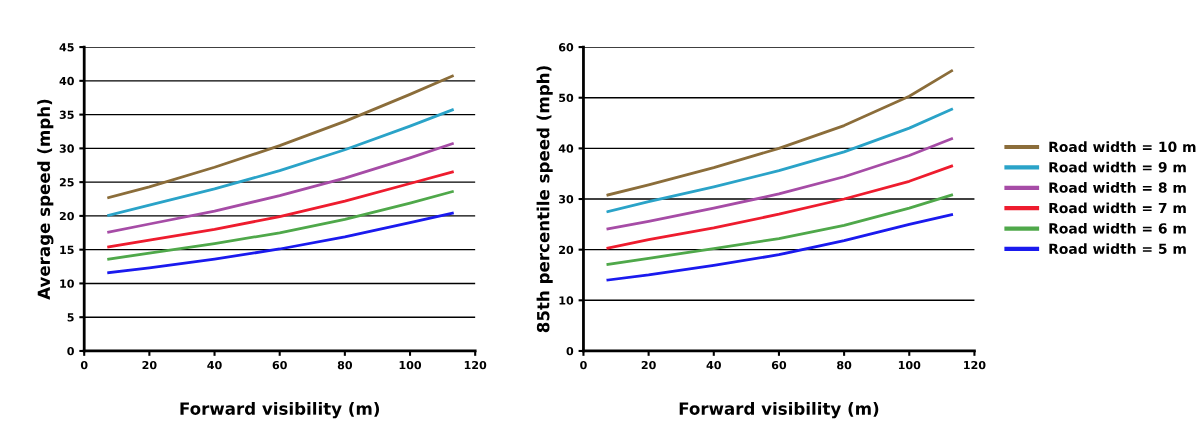 The image size is (1203, 428). What do you see at coordinates (70, 317) in the screenshot?
I see `y-tick-label: 5` at bounding box center [70, 317].